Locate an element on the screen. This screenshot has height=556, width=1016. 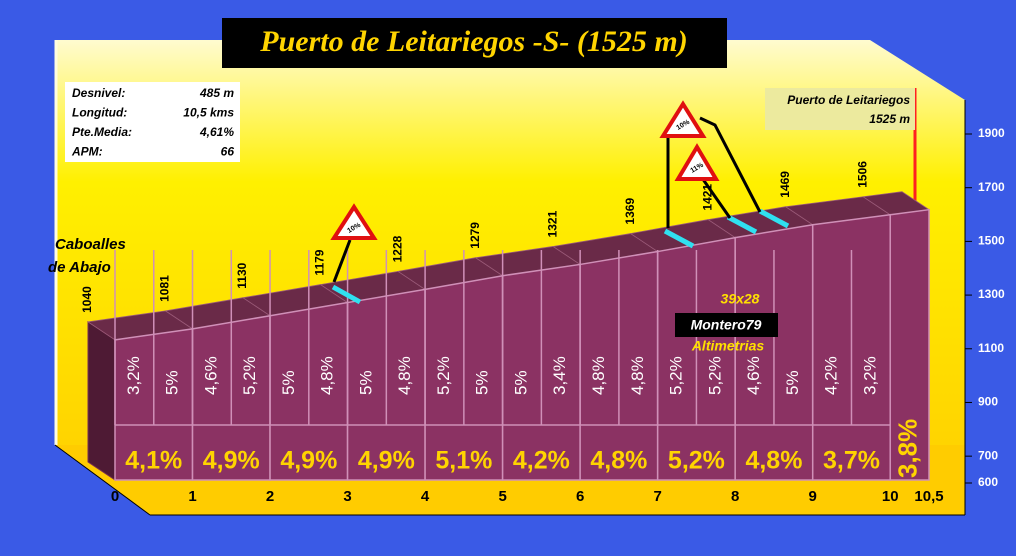
altitude-label: 1321 is located at coordinates (552, 223).